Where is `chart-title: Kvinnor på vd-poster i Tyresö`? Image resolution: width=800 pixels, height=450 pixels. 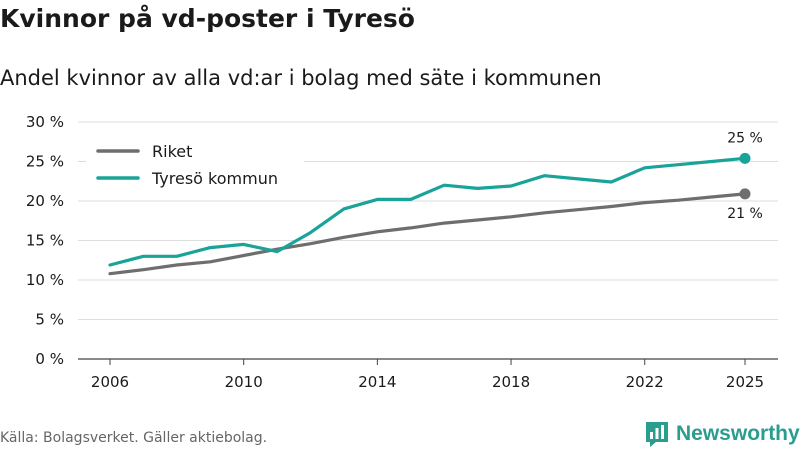 chart-title: Kvinnor på vd-poster i Tyresö is located at coordinates (207, 18).